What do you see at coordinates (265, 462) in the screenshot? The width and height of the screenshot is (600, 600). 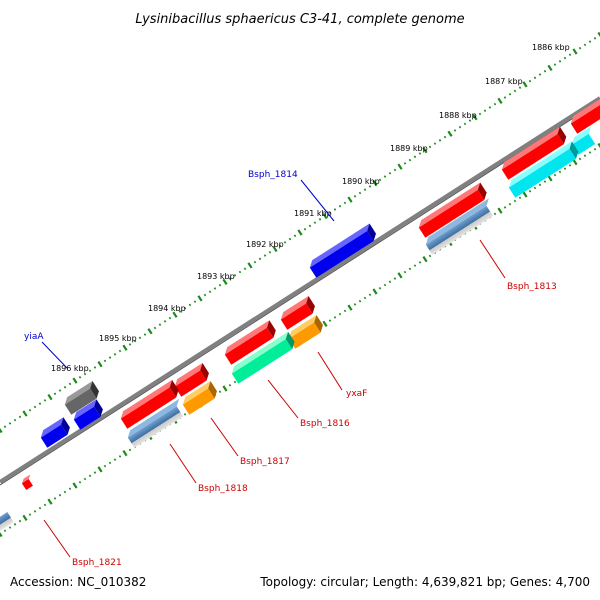 I see `label-bsph-1817: Bsph_1817` at bounding box center [265, 462].